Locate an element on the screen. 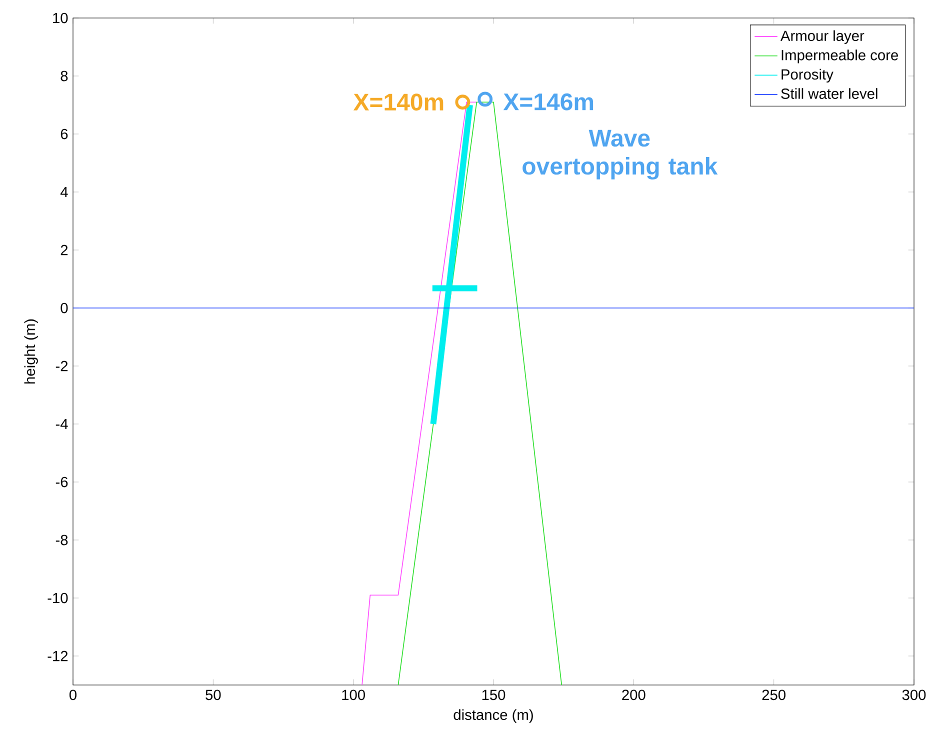  x-tick-label: 100 is located at coordinates (353, 695).